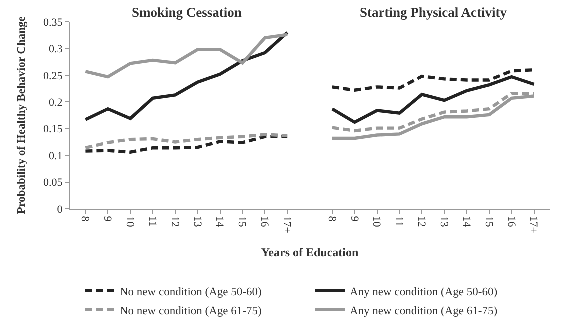 This screenshot has width=575, height=336. I want to click on y-tick-label: 0.3, so click(56, 50).